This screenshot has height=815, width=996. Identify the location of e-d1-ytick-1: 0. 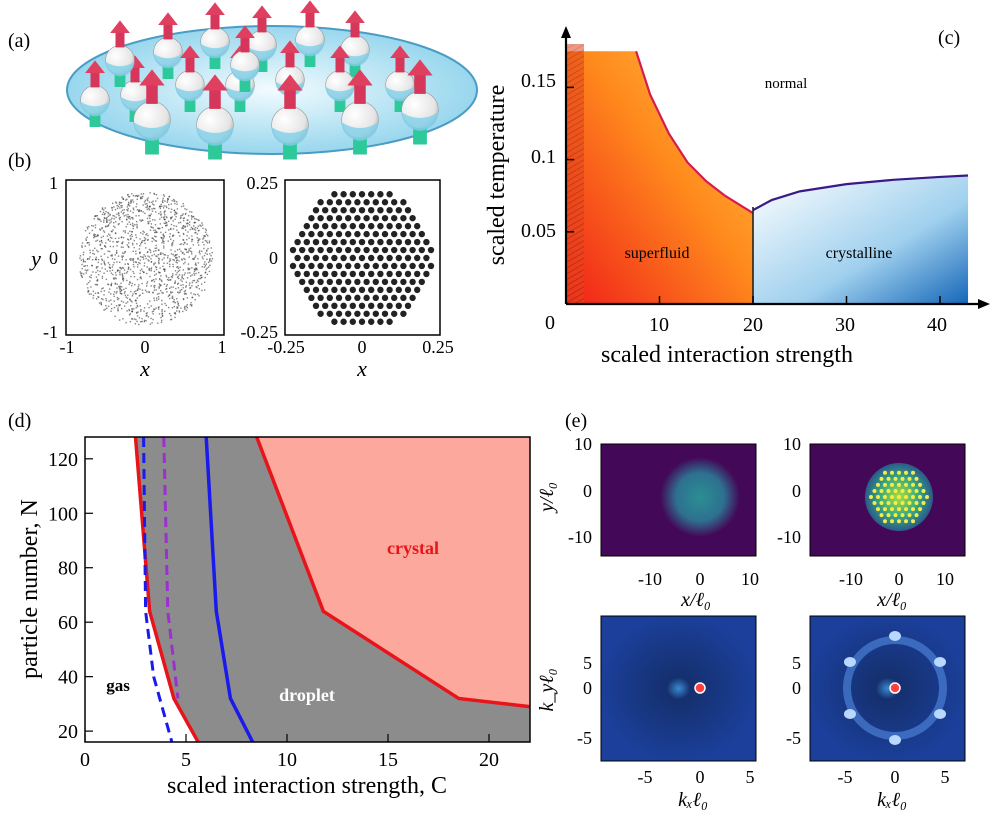
(587, 491).